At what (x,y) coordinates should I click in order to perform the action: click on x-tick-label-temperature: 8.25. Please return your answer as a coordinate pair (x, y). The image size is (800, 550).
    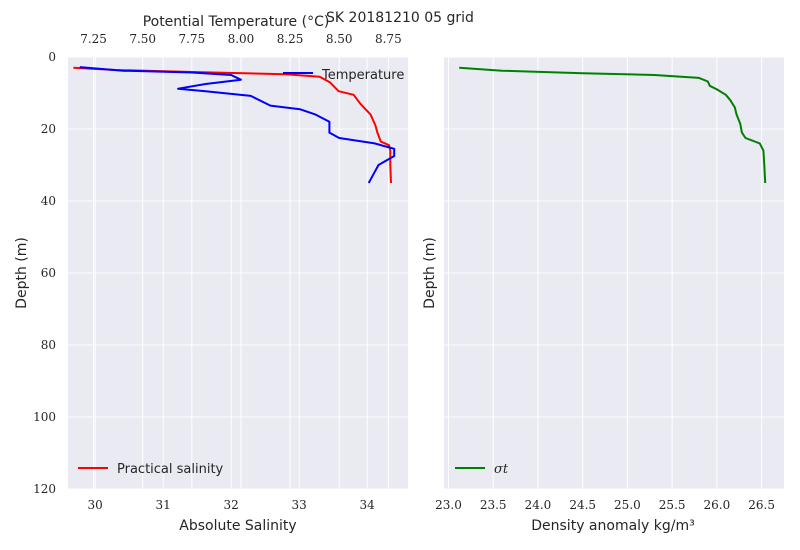
    Looking at the image, I should click on (290, 39).